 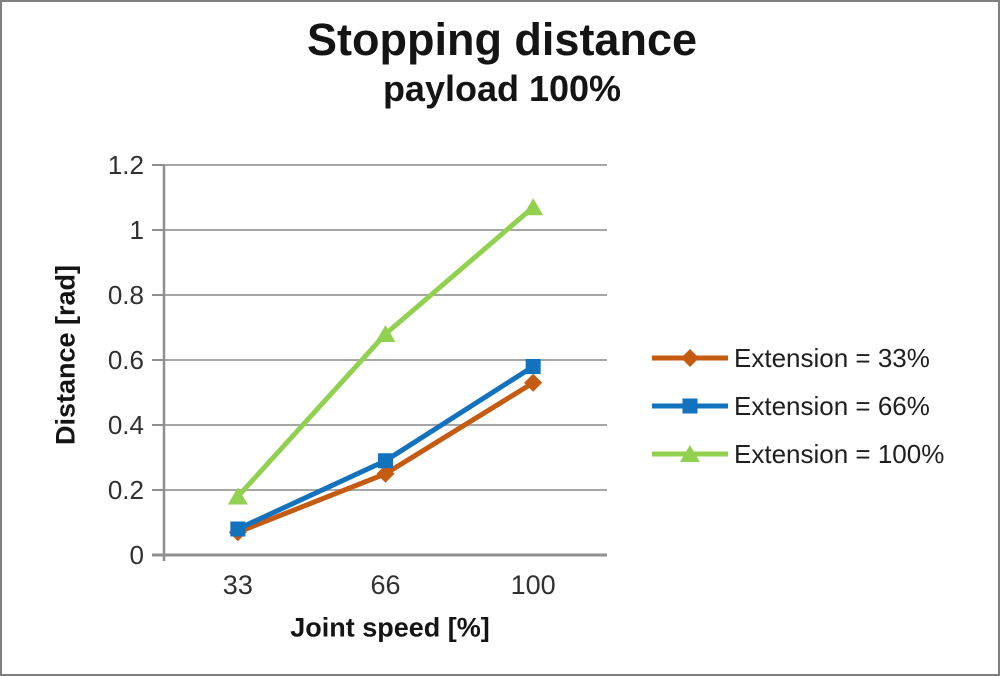 What do you see at coordinates (125, 490) in the screenshot?
I see `y-tick-label: 0.2` at bounding box center [125, 490].